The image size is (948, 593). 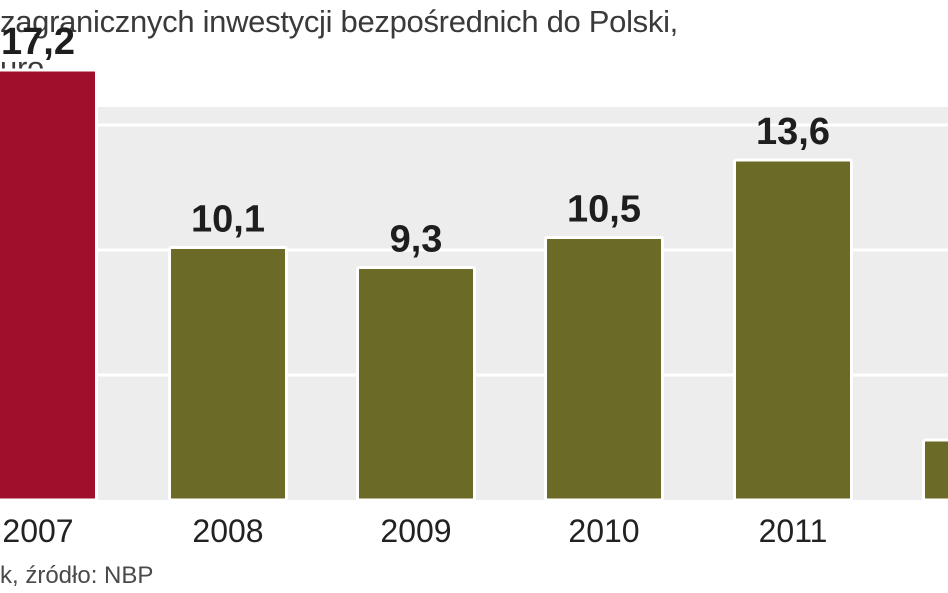 I want to click on bar-2008, so click(x=228, y=374).